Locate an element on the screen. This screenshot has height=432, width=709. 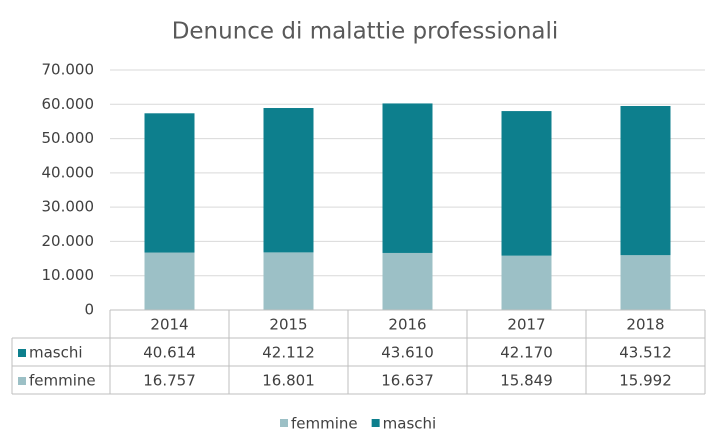
x-tick-label: 2016 is located at coordinates (407, 325).